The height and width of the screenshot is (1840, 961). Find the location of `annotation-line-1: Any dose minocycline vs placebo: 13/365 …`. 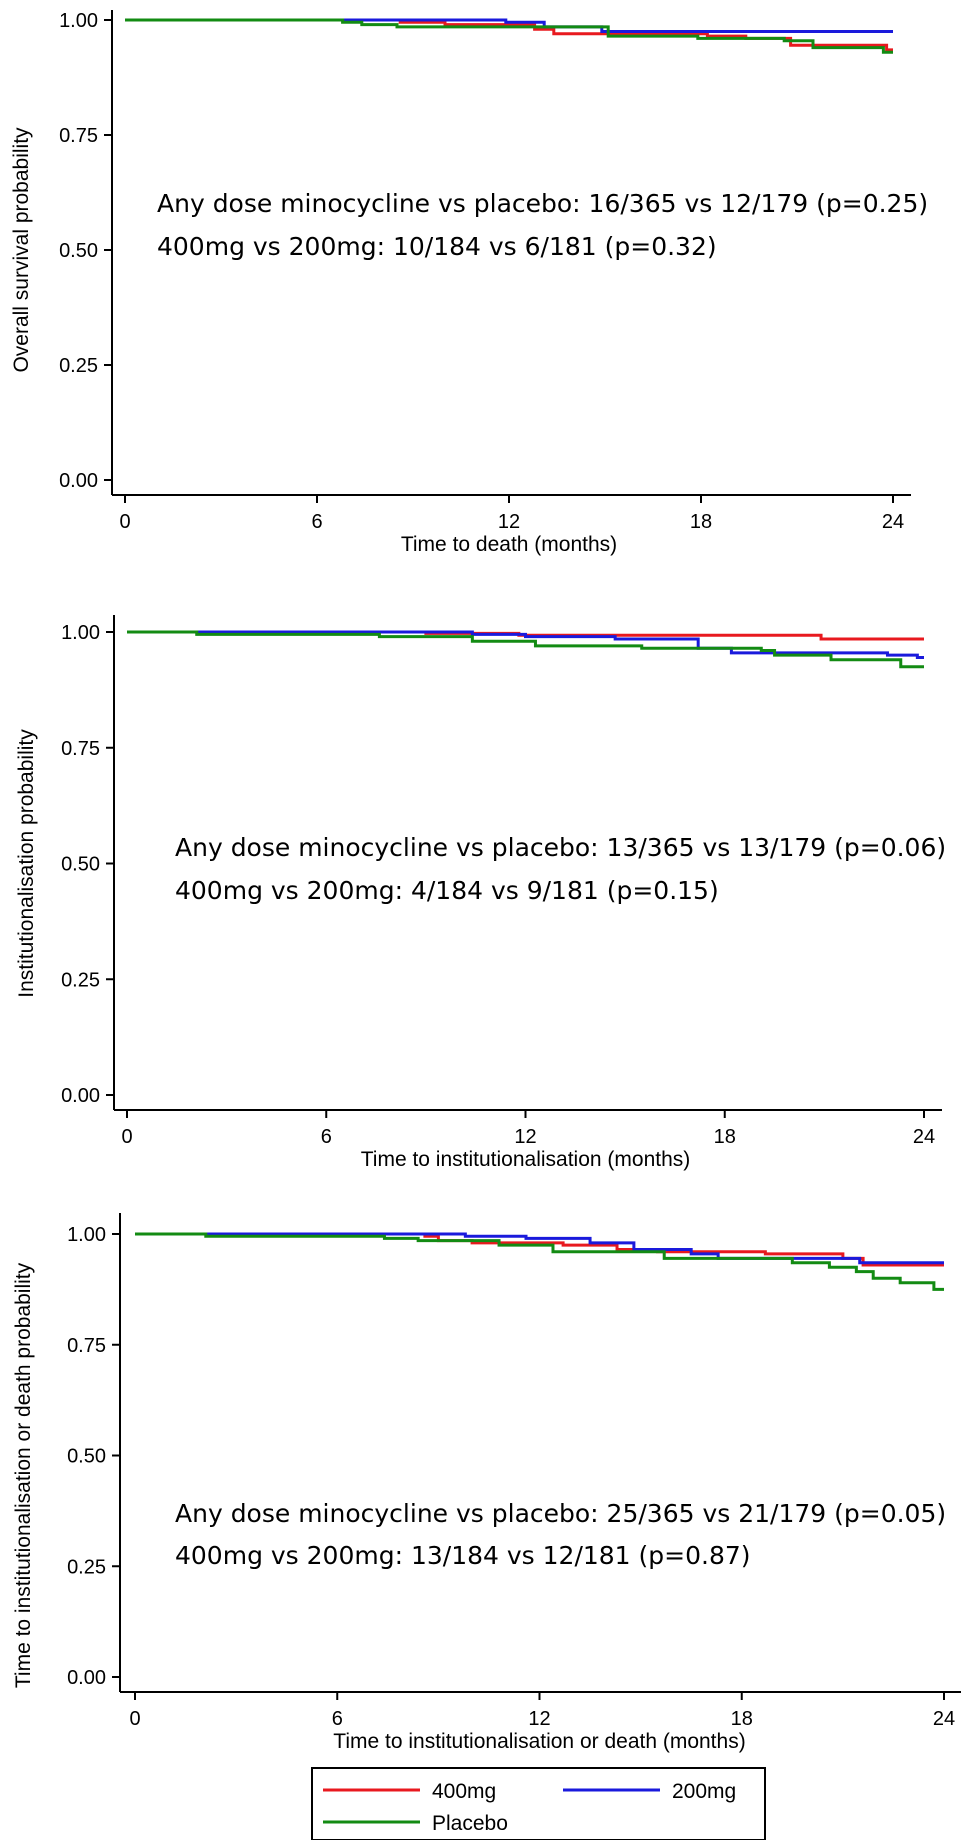

annotation-line-1: Any dose minocycline vs placebo: 13/365 … is located at coordinates (560, 847).